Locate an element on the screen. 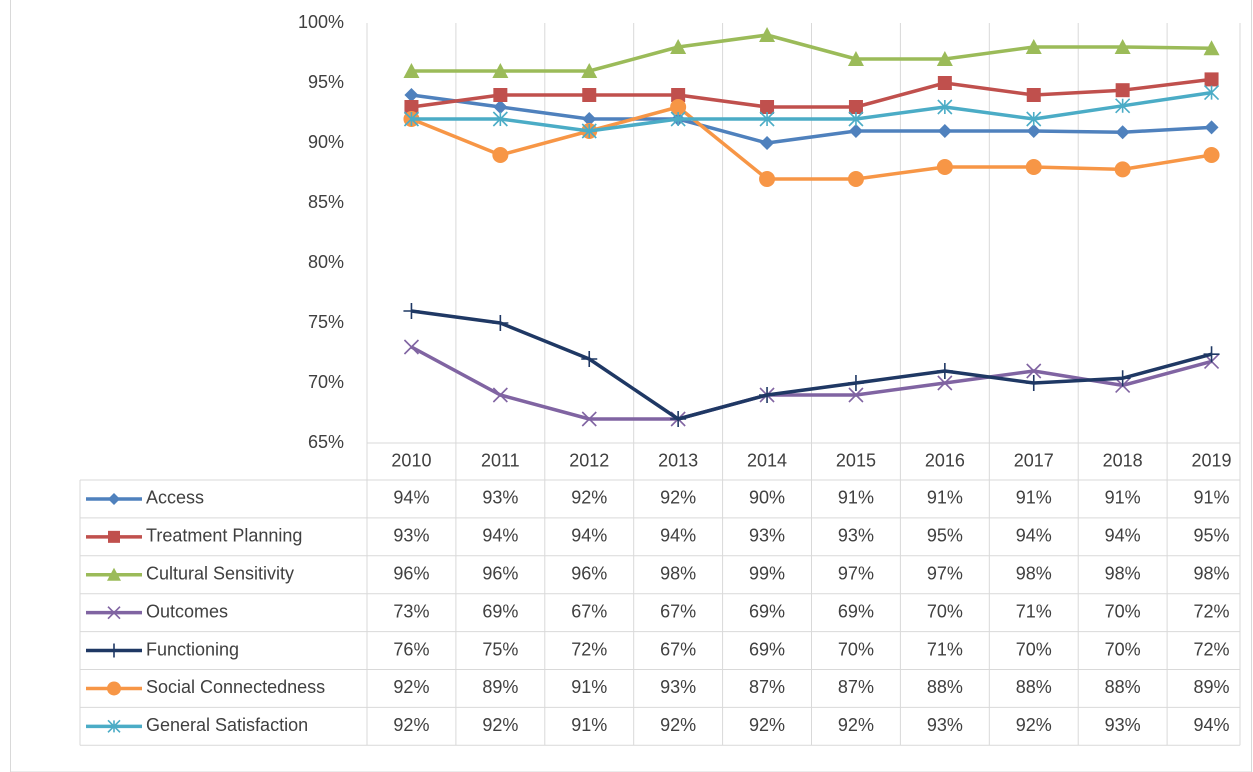  legend-label: Functioning is located at coordinates (192, 649).